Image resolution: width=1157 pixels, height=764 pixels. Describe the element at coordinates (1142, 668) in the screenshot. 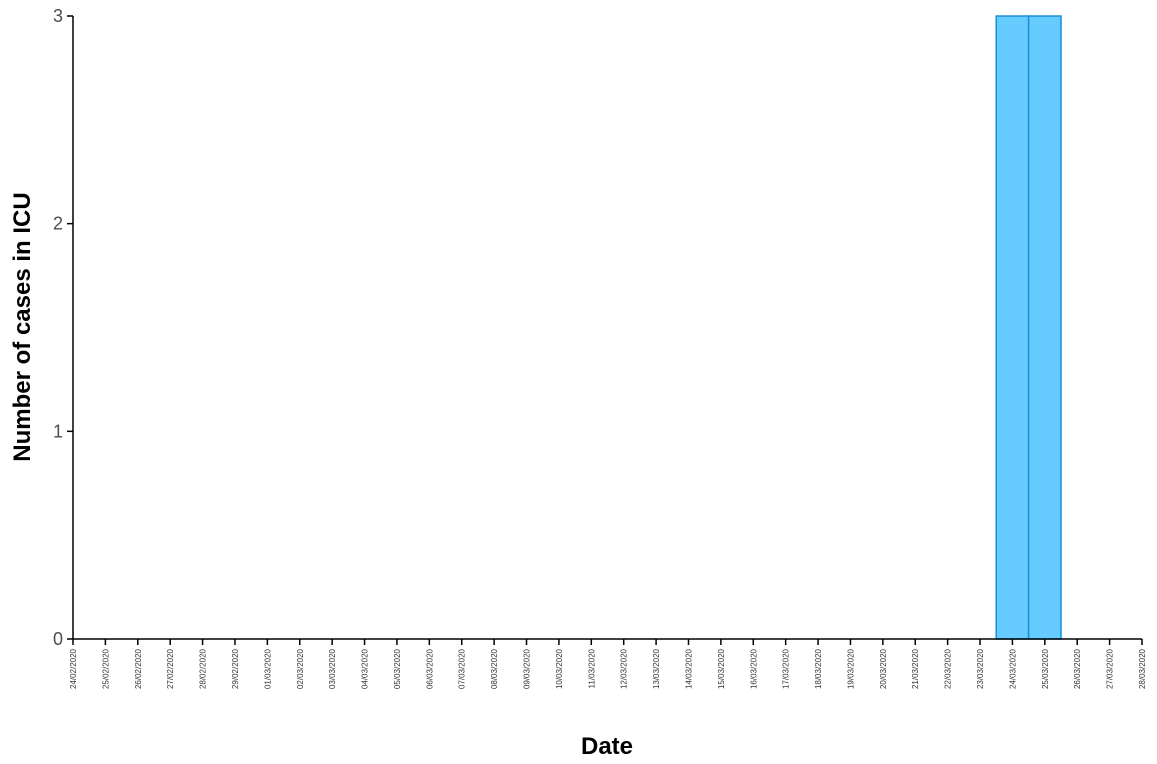

I see `x-tick-label: 28/03/2020` at that location.